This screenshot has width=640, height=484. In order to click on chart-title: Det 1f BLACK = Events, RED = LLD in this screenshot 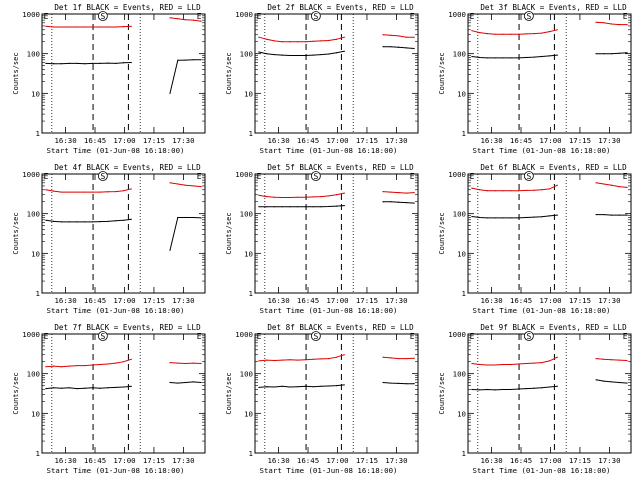, I will do `click(127, 7)`.